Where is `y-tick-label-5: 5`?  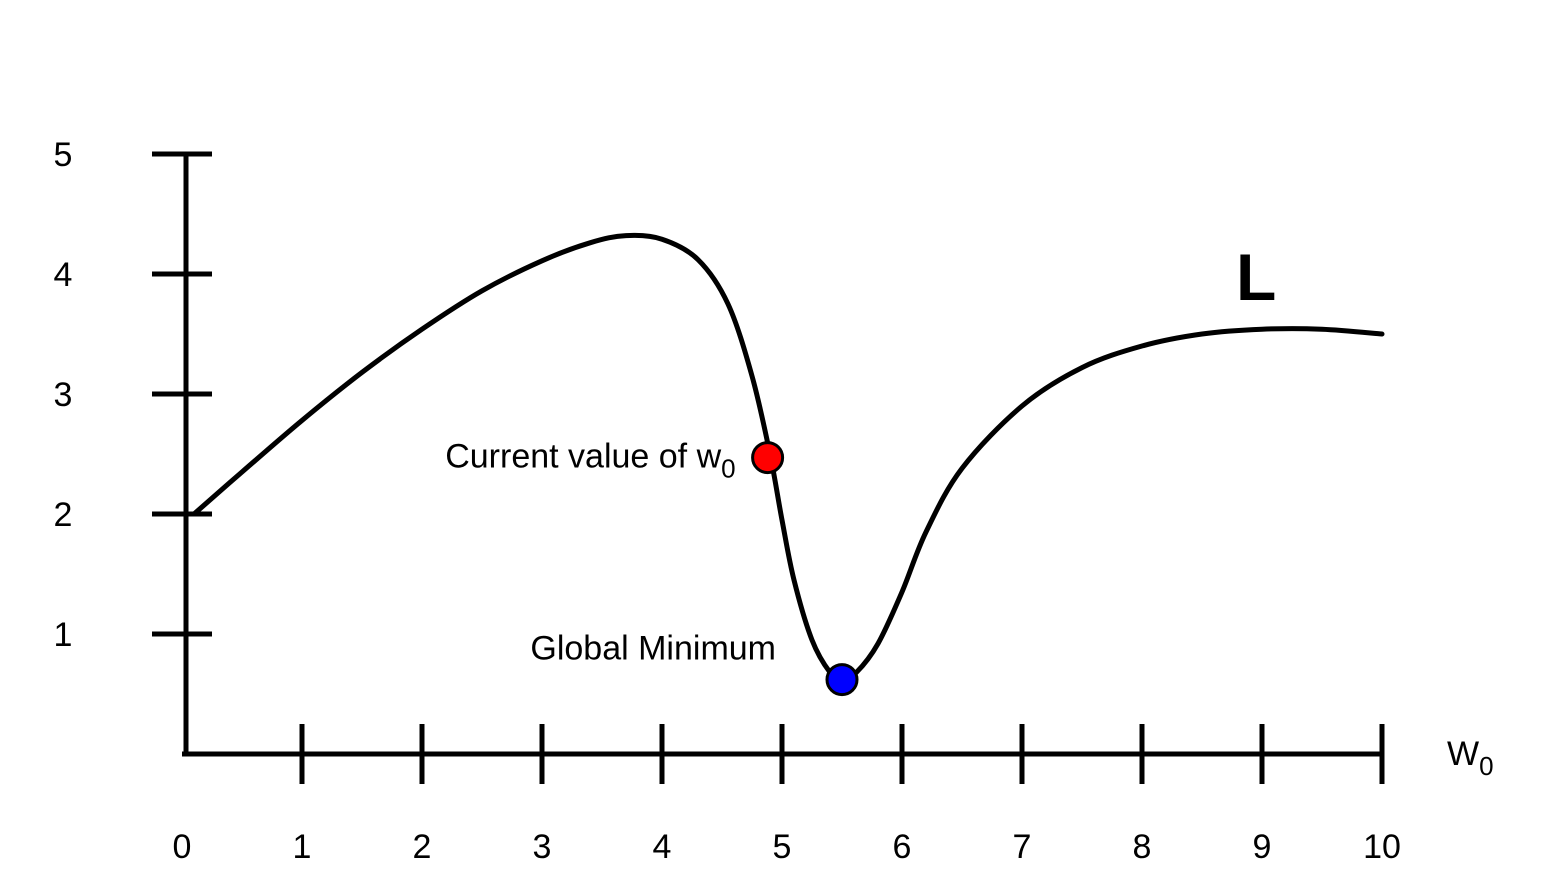
y-tick-label-5: 5 is located at coordinates (63, 155).